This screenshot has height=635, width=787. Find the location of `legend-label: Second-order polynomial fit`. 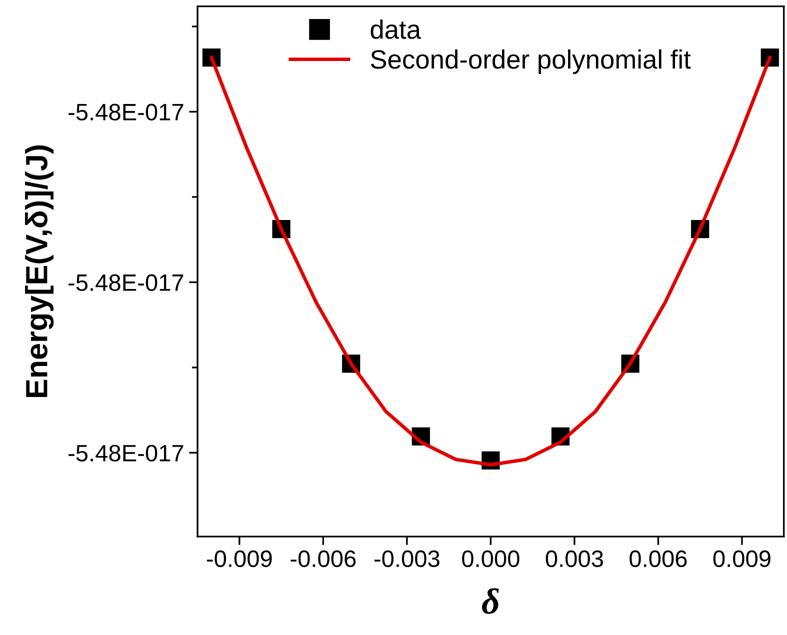

legend-label: Second-order polynomial fit is located at coordinates (530, 61).